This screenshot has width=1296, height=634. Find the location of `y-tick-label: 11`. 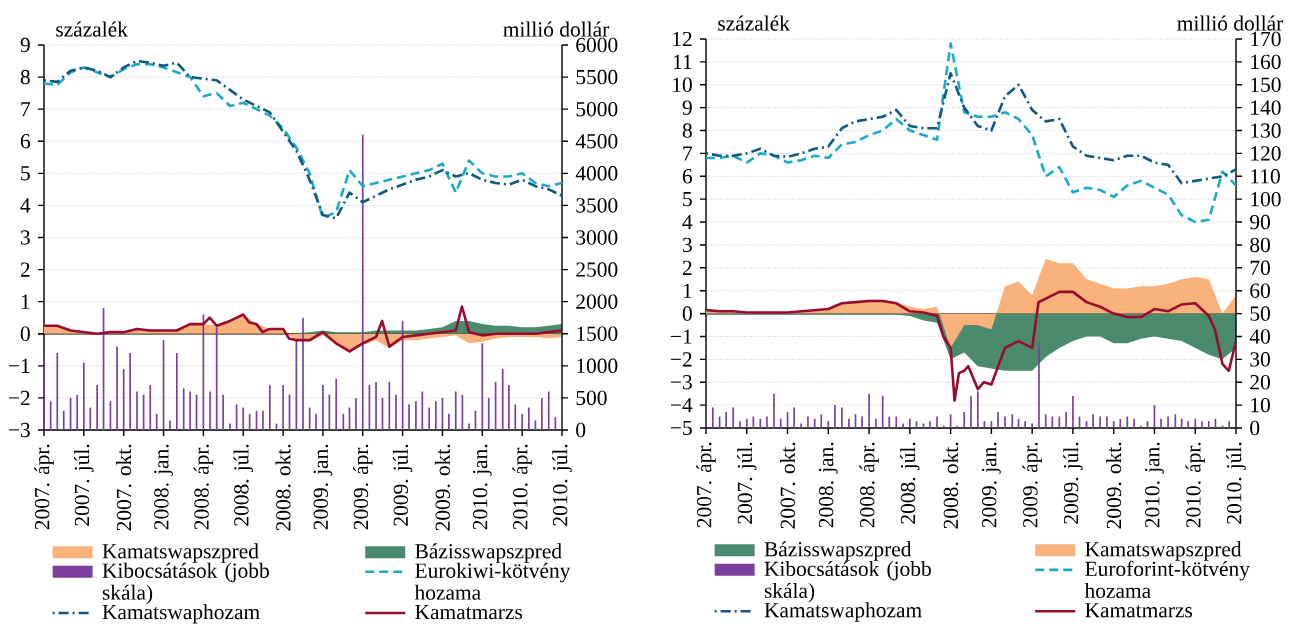

y-tick-label: 11 is located at coordinates (682, 61).